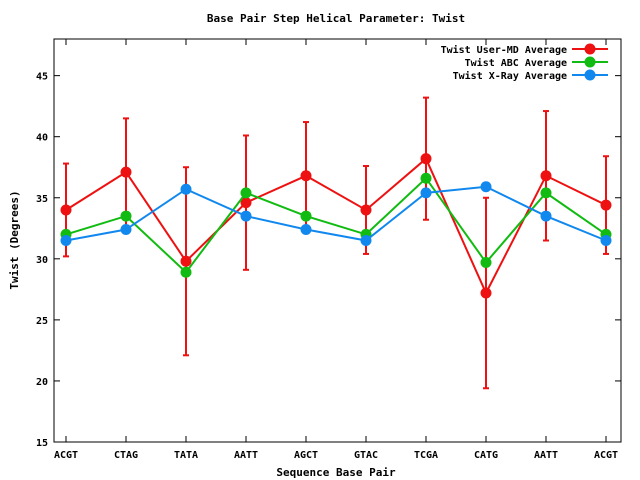 This screenshot has width=640, height=480. What do you see at coordinates (42, 260) in the screenshot?
I see `y-tick-label: 30` at bounding box center [42, 260].